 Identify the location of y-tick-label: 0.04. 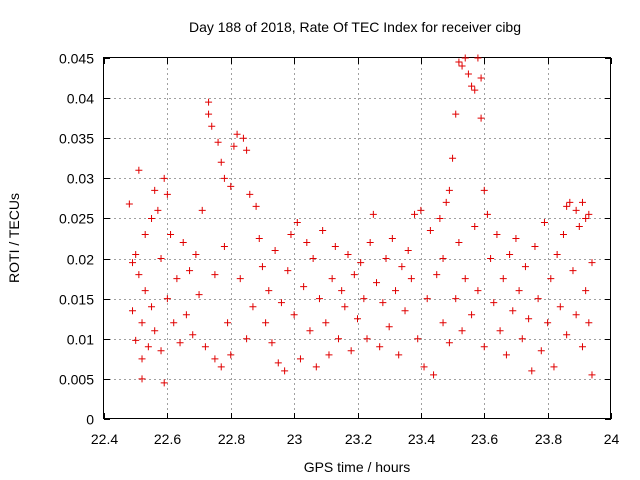
(80, 99).